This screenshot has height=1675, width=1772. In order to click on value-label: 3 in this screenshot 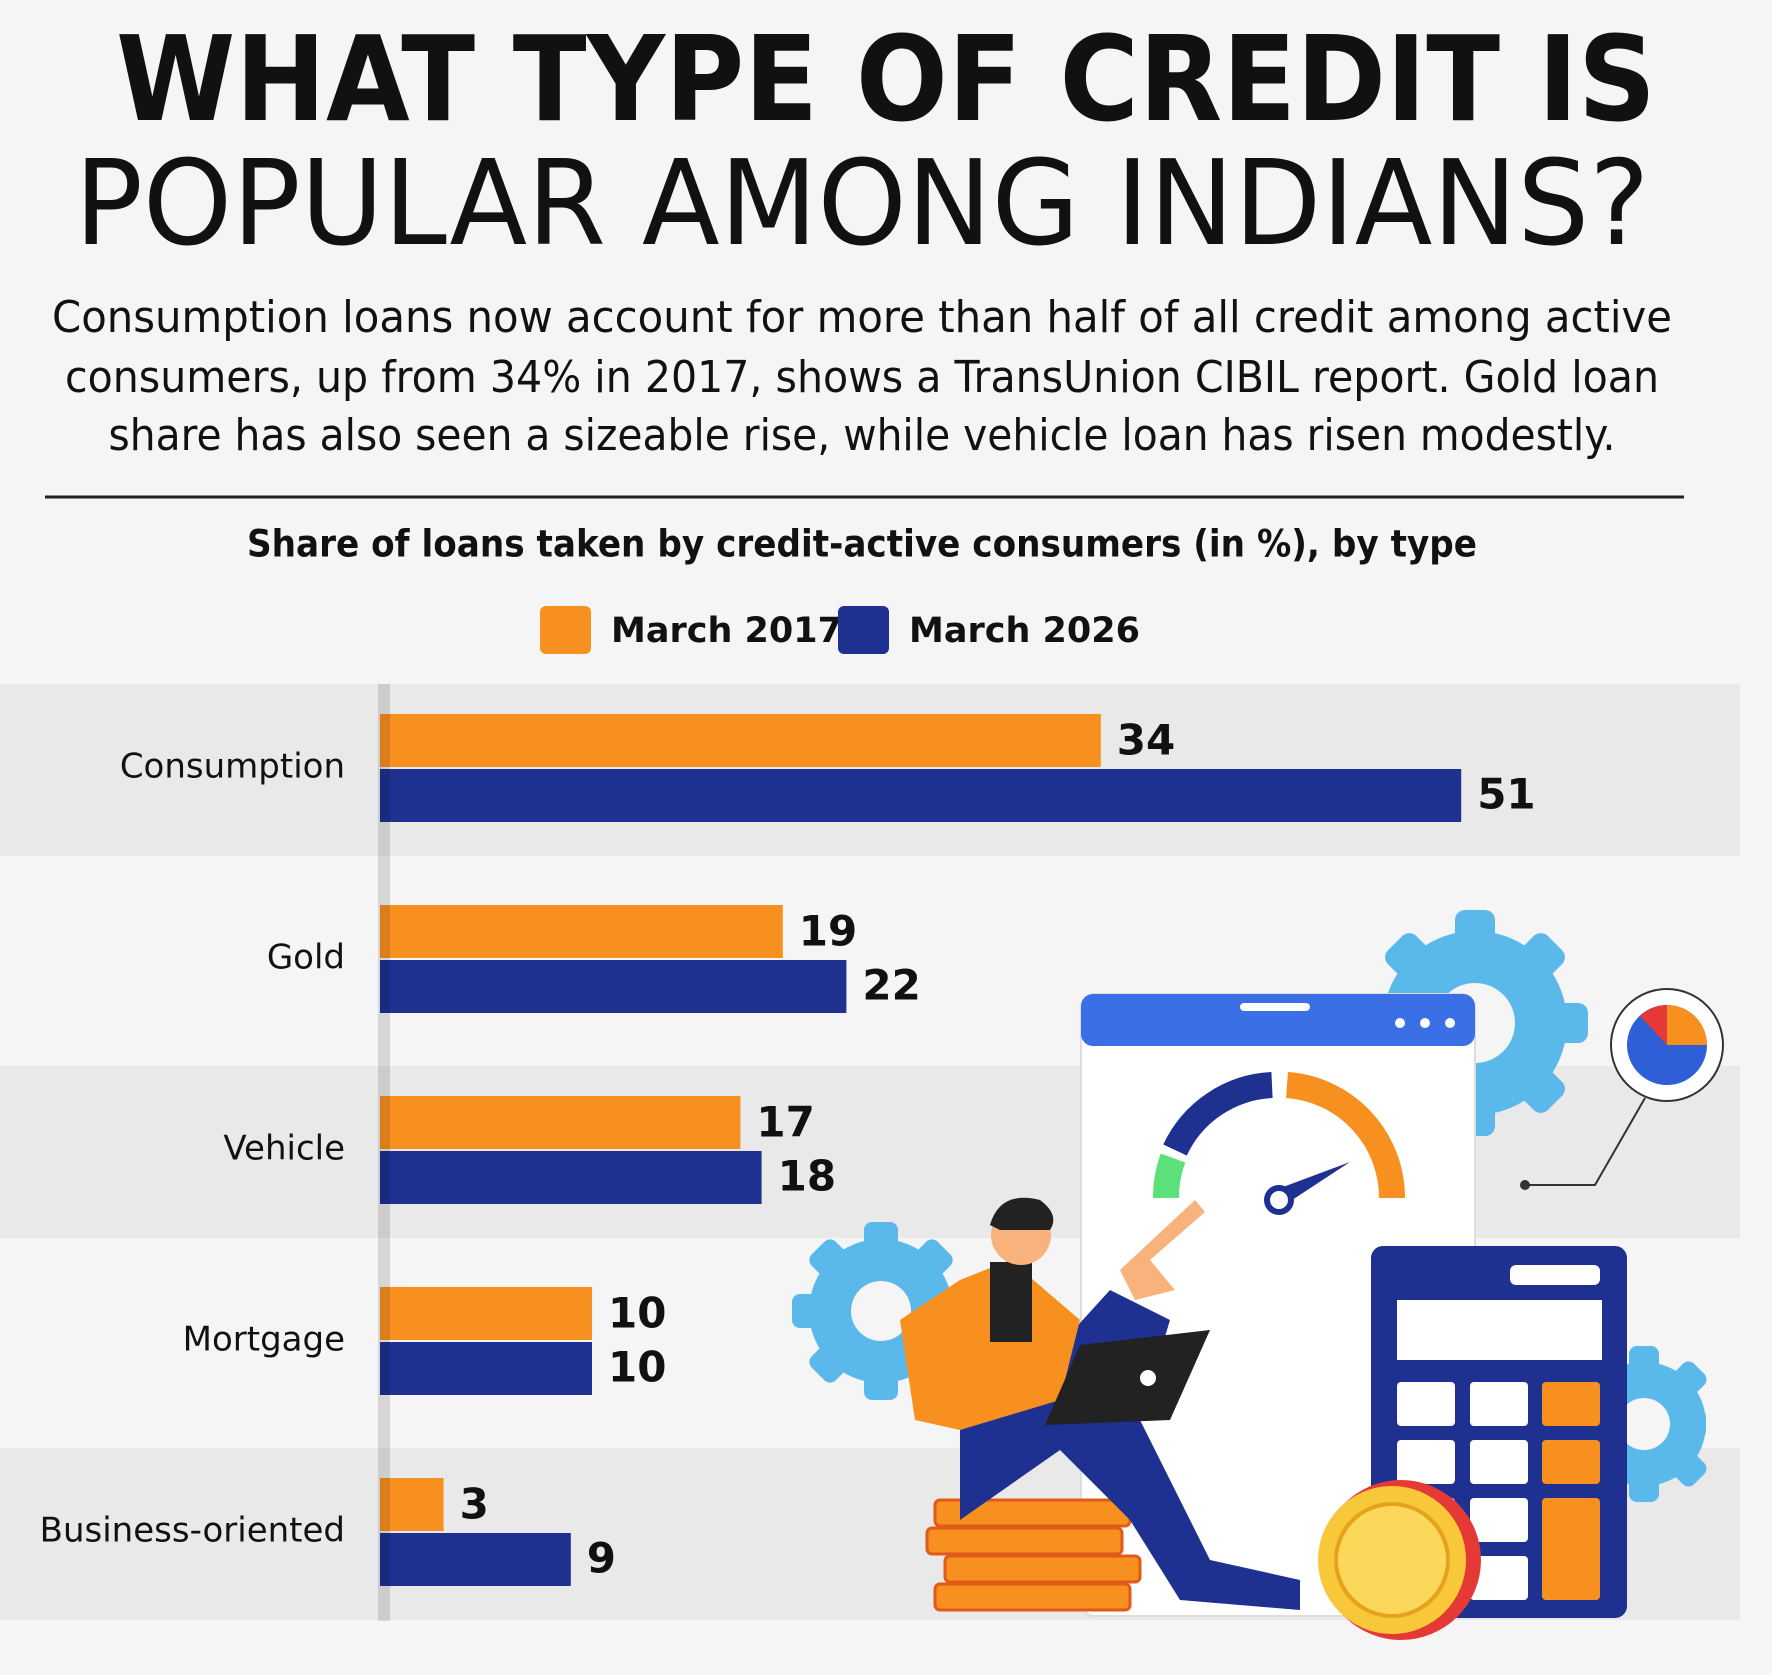, I will do `click(474, 1504)`.